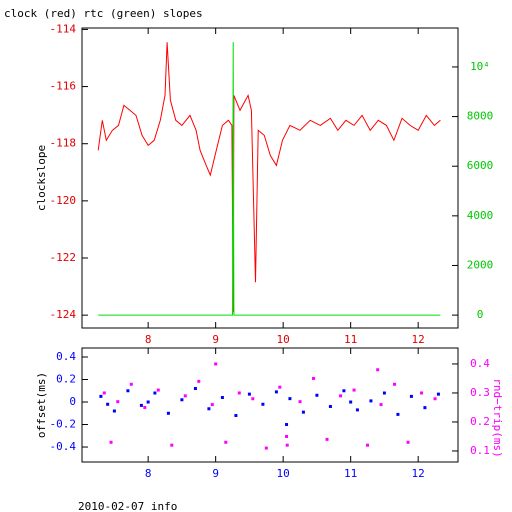 Image resolution: width=512 pixels, height=512 pixels. Describe the element at coordinates (480, 264) in the screenshot. I see `y2-tick-label: 2000` at that location.